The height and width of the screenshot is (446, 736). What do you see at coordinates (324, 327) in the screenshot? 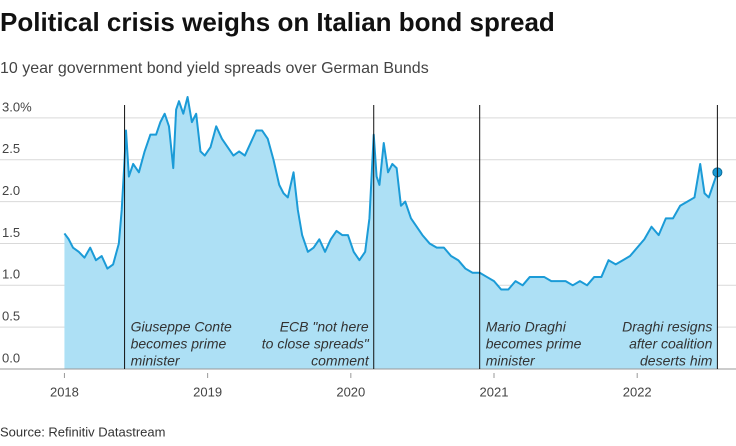
I see `annotation-text: ECB "not here` at bounding box center [324, 327].